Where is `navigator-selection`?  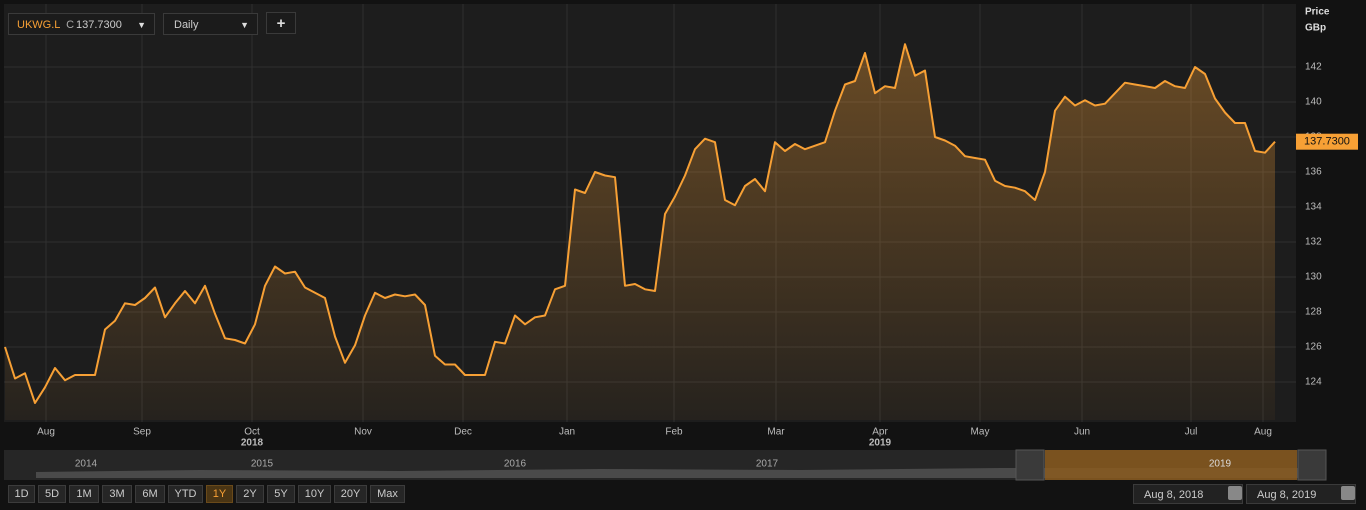
navigator-selection is located at coordinates (1171, 465).